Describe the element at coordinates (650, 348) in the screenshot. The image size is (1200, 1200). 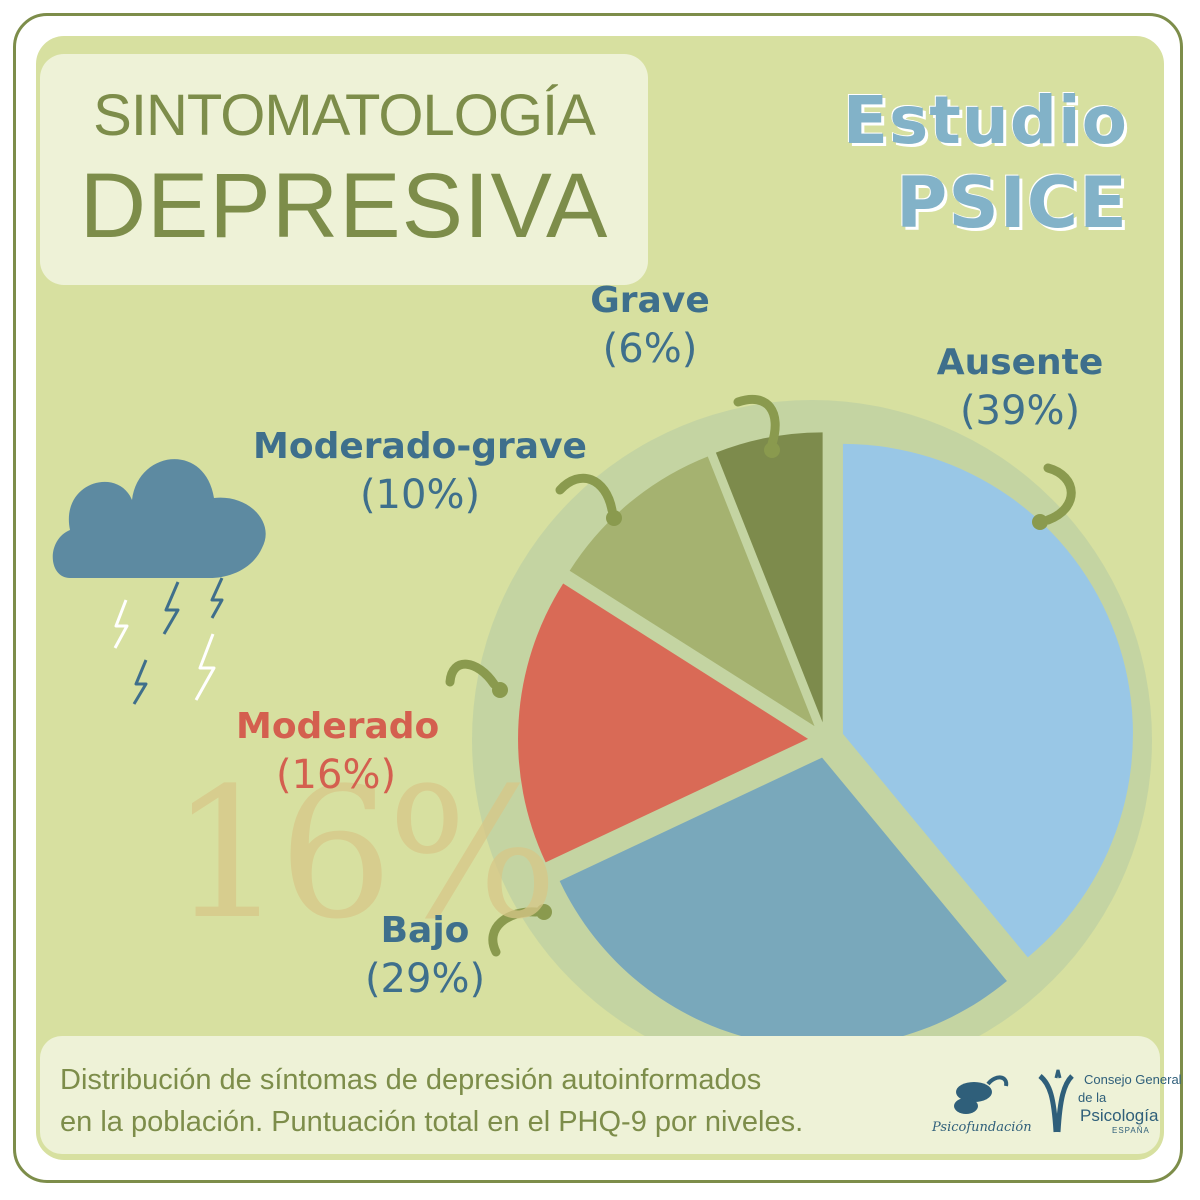
I see `label-grave-pct: (6%)` at that location.